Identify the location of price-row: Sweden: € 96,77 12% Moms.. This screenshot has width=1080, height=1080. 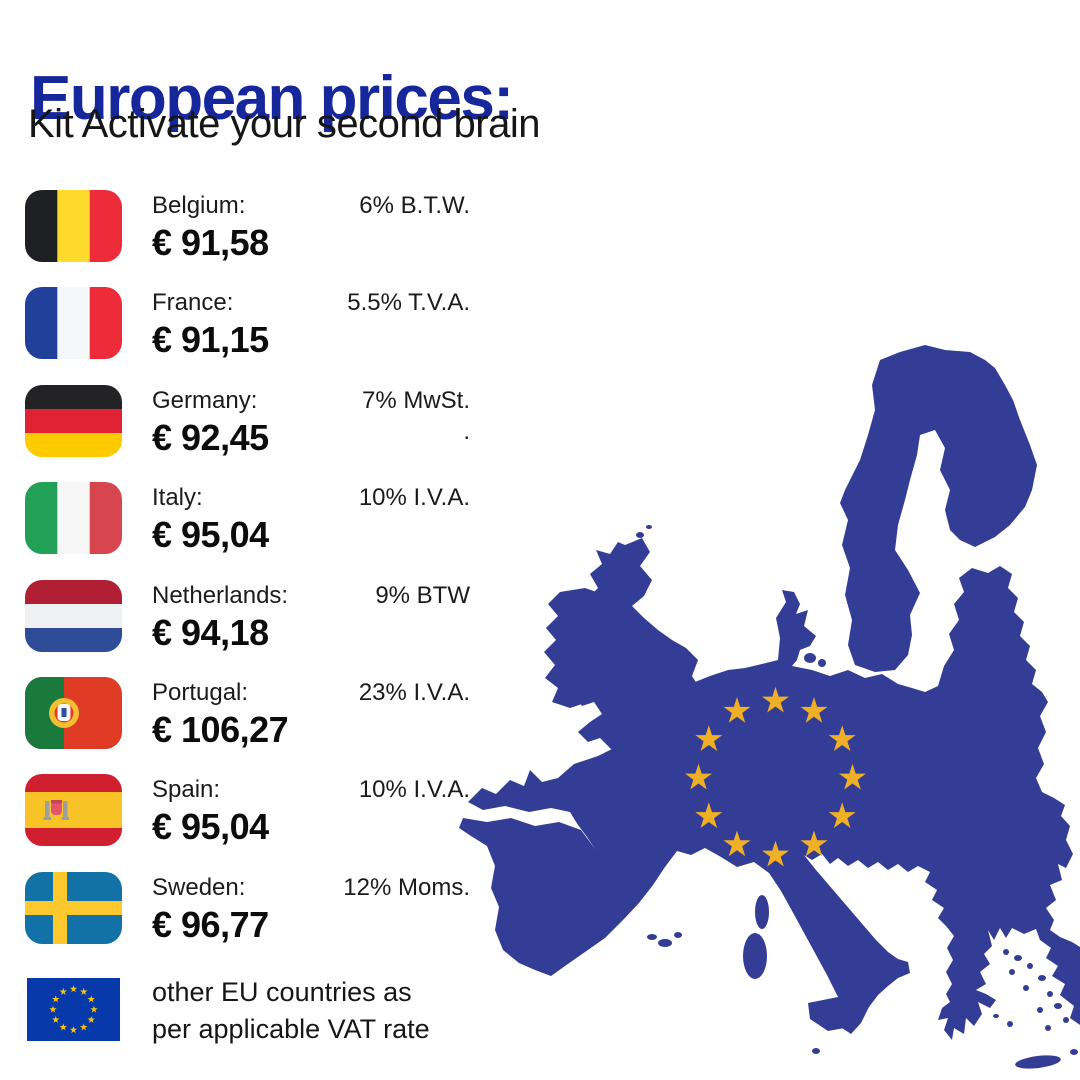
(250, 912).